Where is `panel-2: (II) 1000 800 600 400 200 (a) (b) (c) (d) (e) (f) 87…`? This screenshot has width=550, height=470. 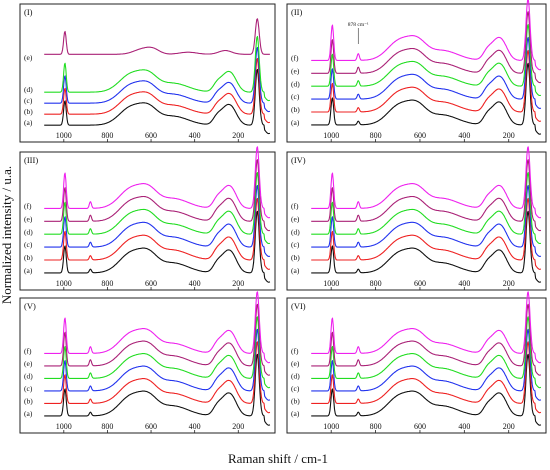 panel-2: (II) 1000 800 600 400 200 (a) (b) (c) (d) (e) (f) 87… is located at coordinates (416, 71).